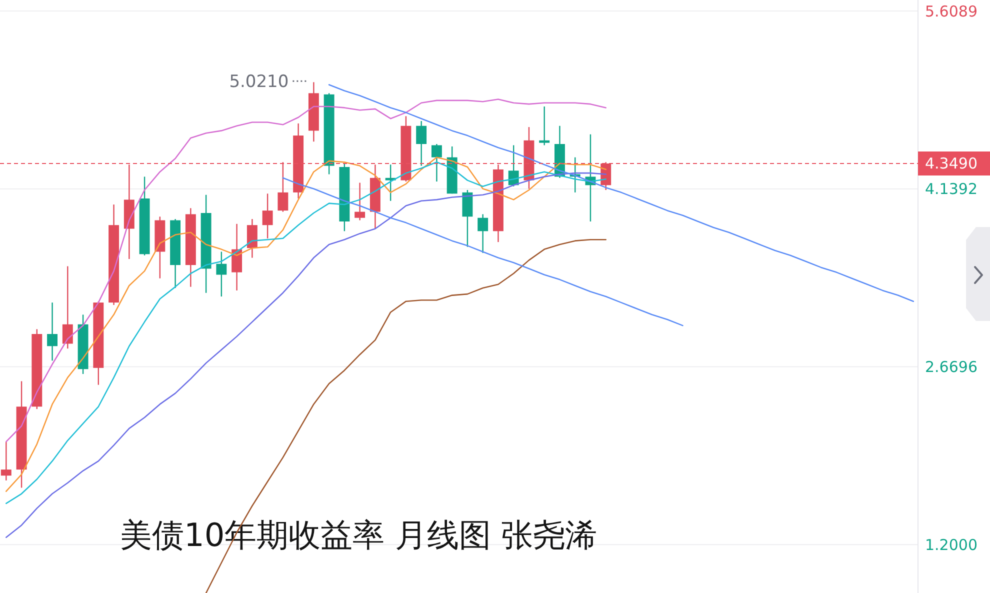 The height and width of the screenshot is (593, 990). I want to click on line-series, so click(483, 251).